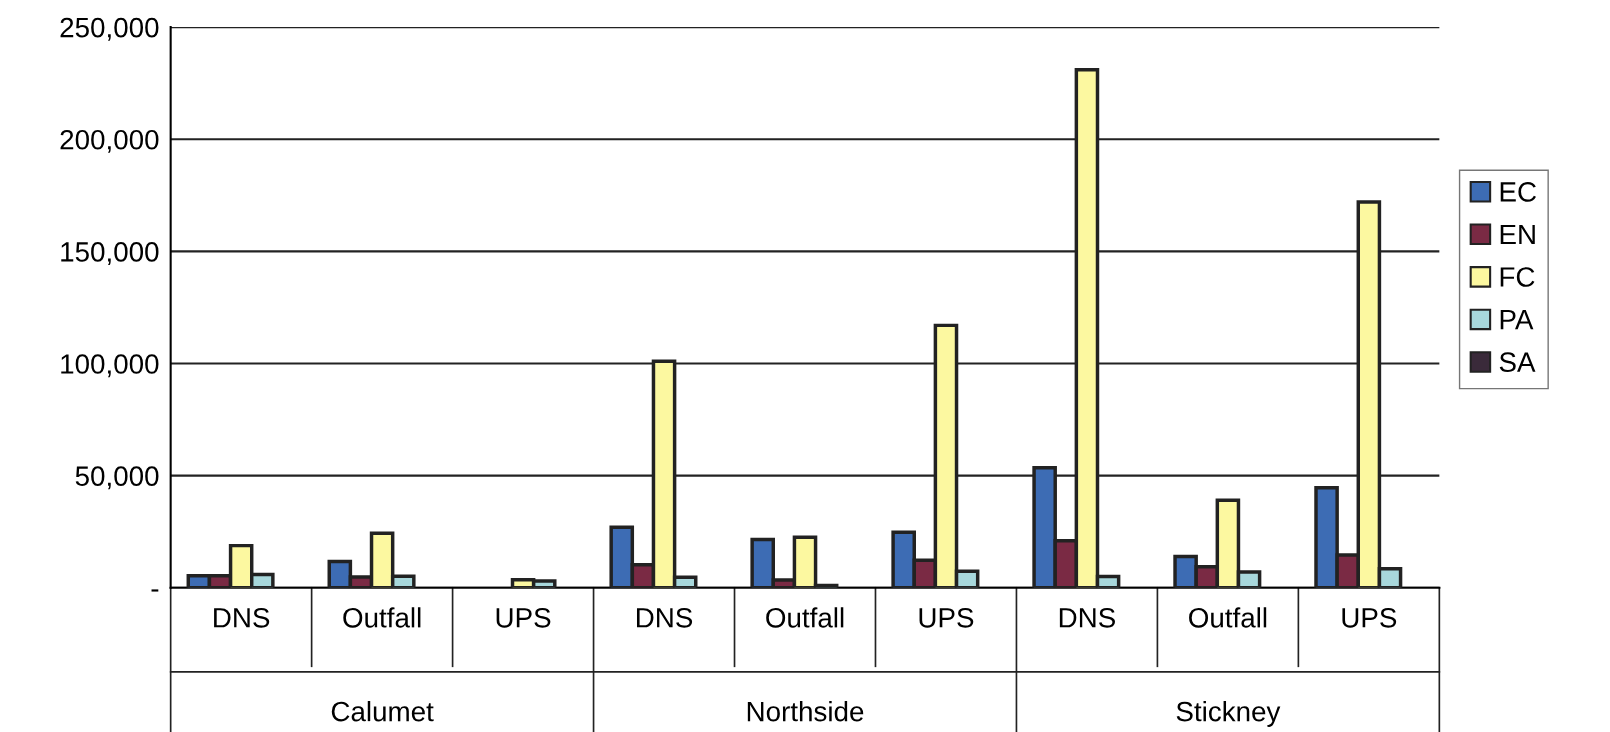 The height and width of the screenshot is (732, 1610). I want to click on y-tick-label: 150,000, so click(110, 253).